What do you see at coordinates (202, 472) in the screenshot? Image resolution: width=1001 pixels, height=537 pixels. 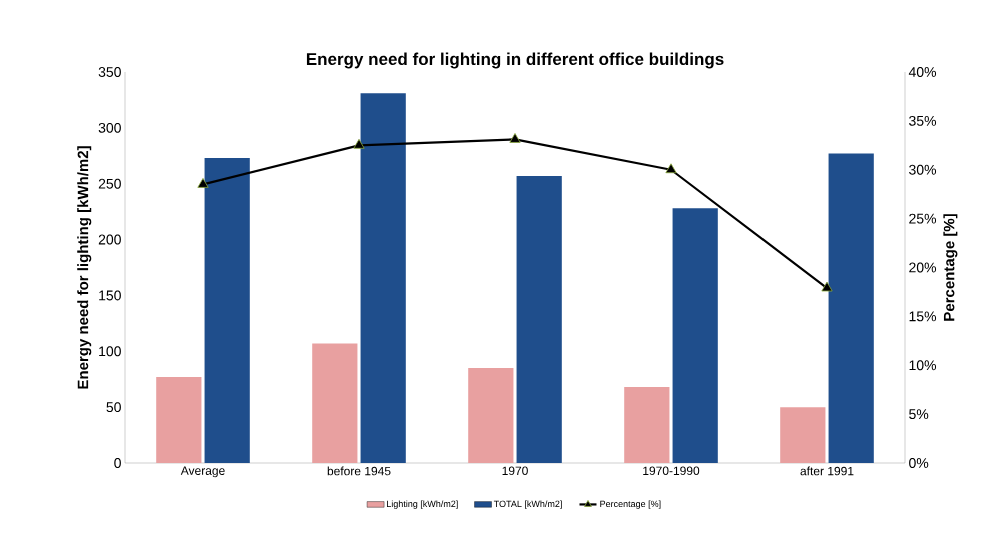 I see `x-tick-label: Average` at bounding box center [202, 472].